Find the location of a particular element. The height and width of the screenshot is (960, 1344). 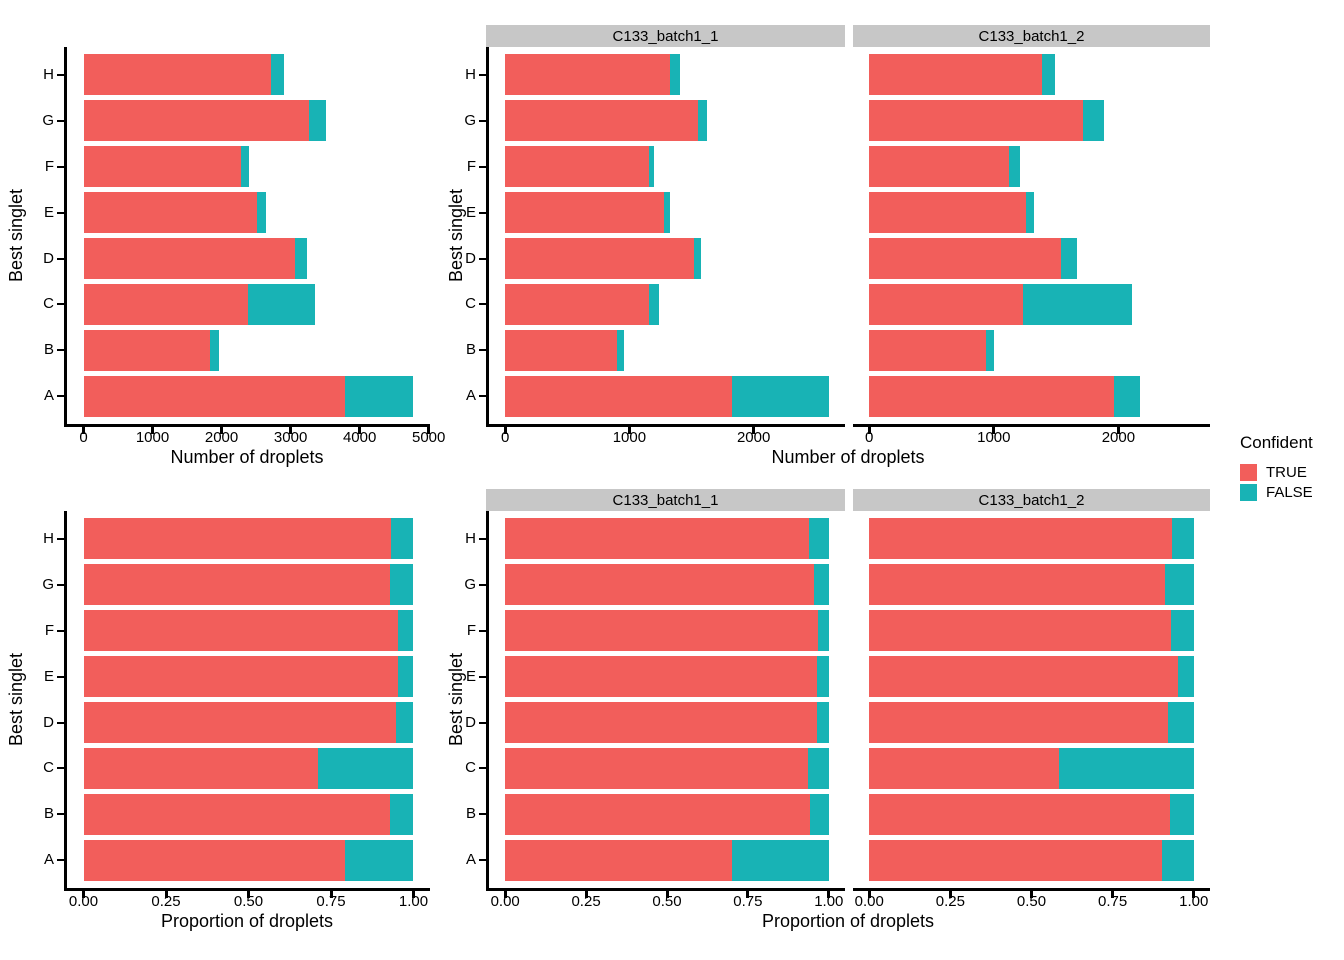

x-axis-title: Proportion of droplets is located at coordinates (247, 921).